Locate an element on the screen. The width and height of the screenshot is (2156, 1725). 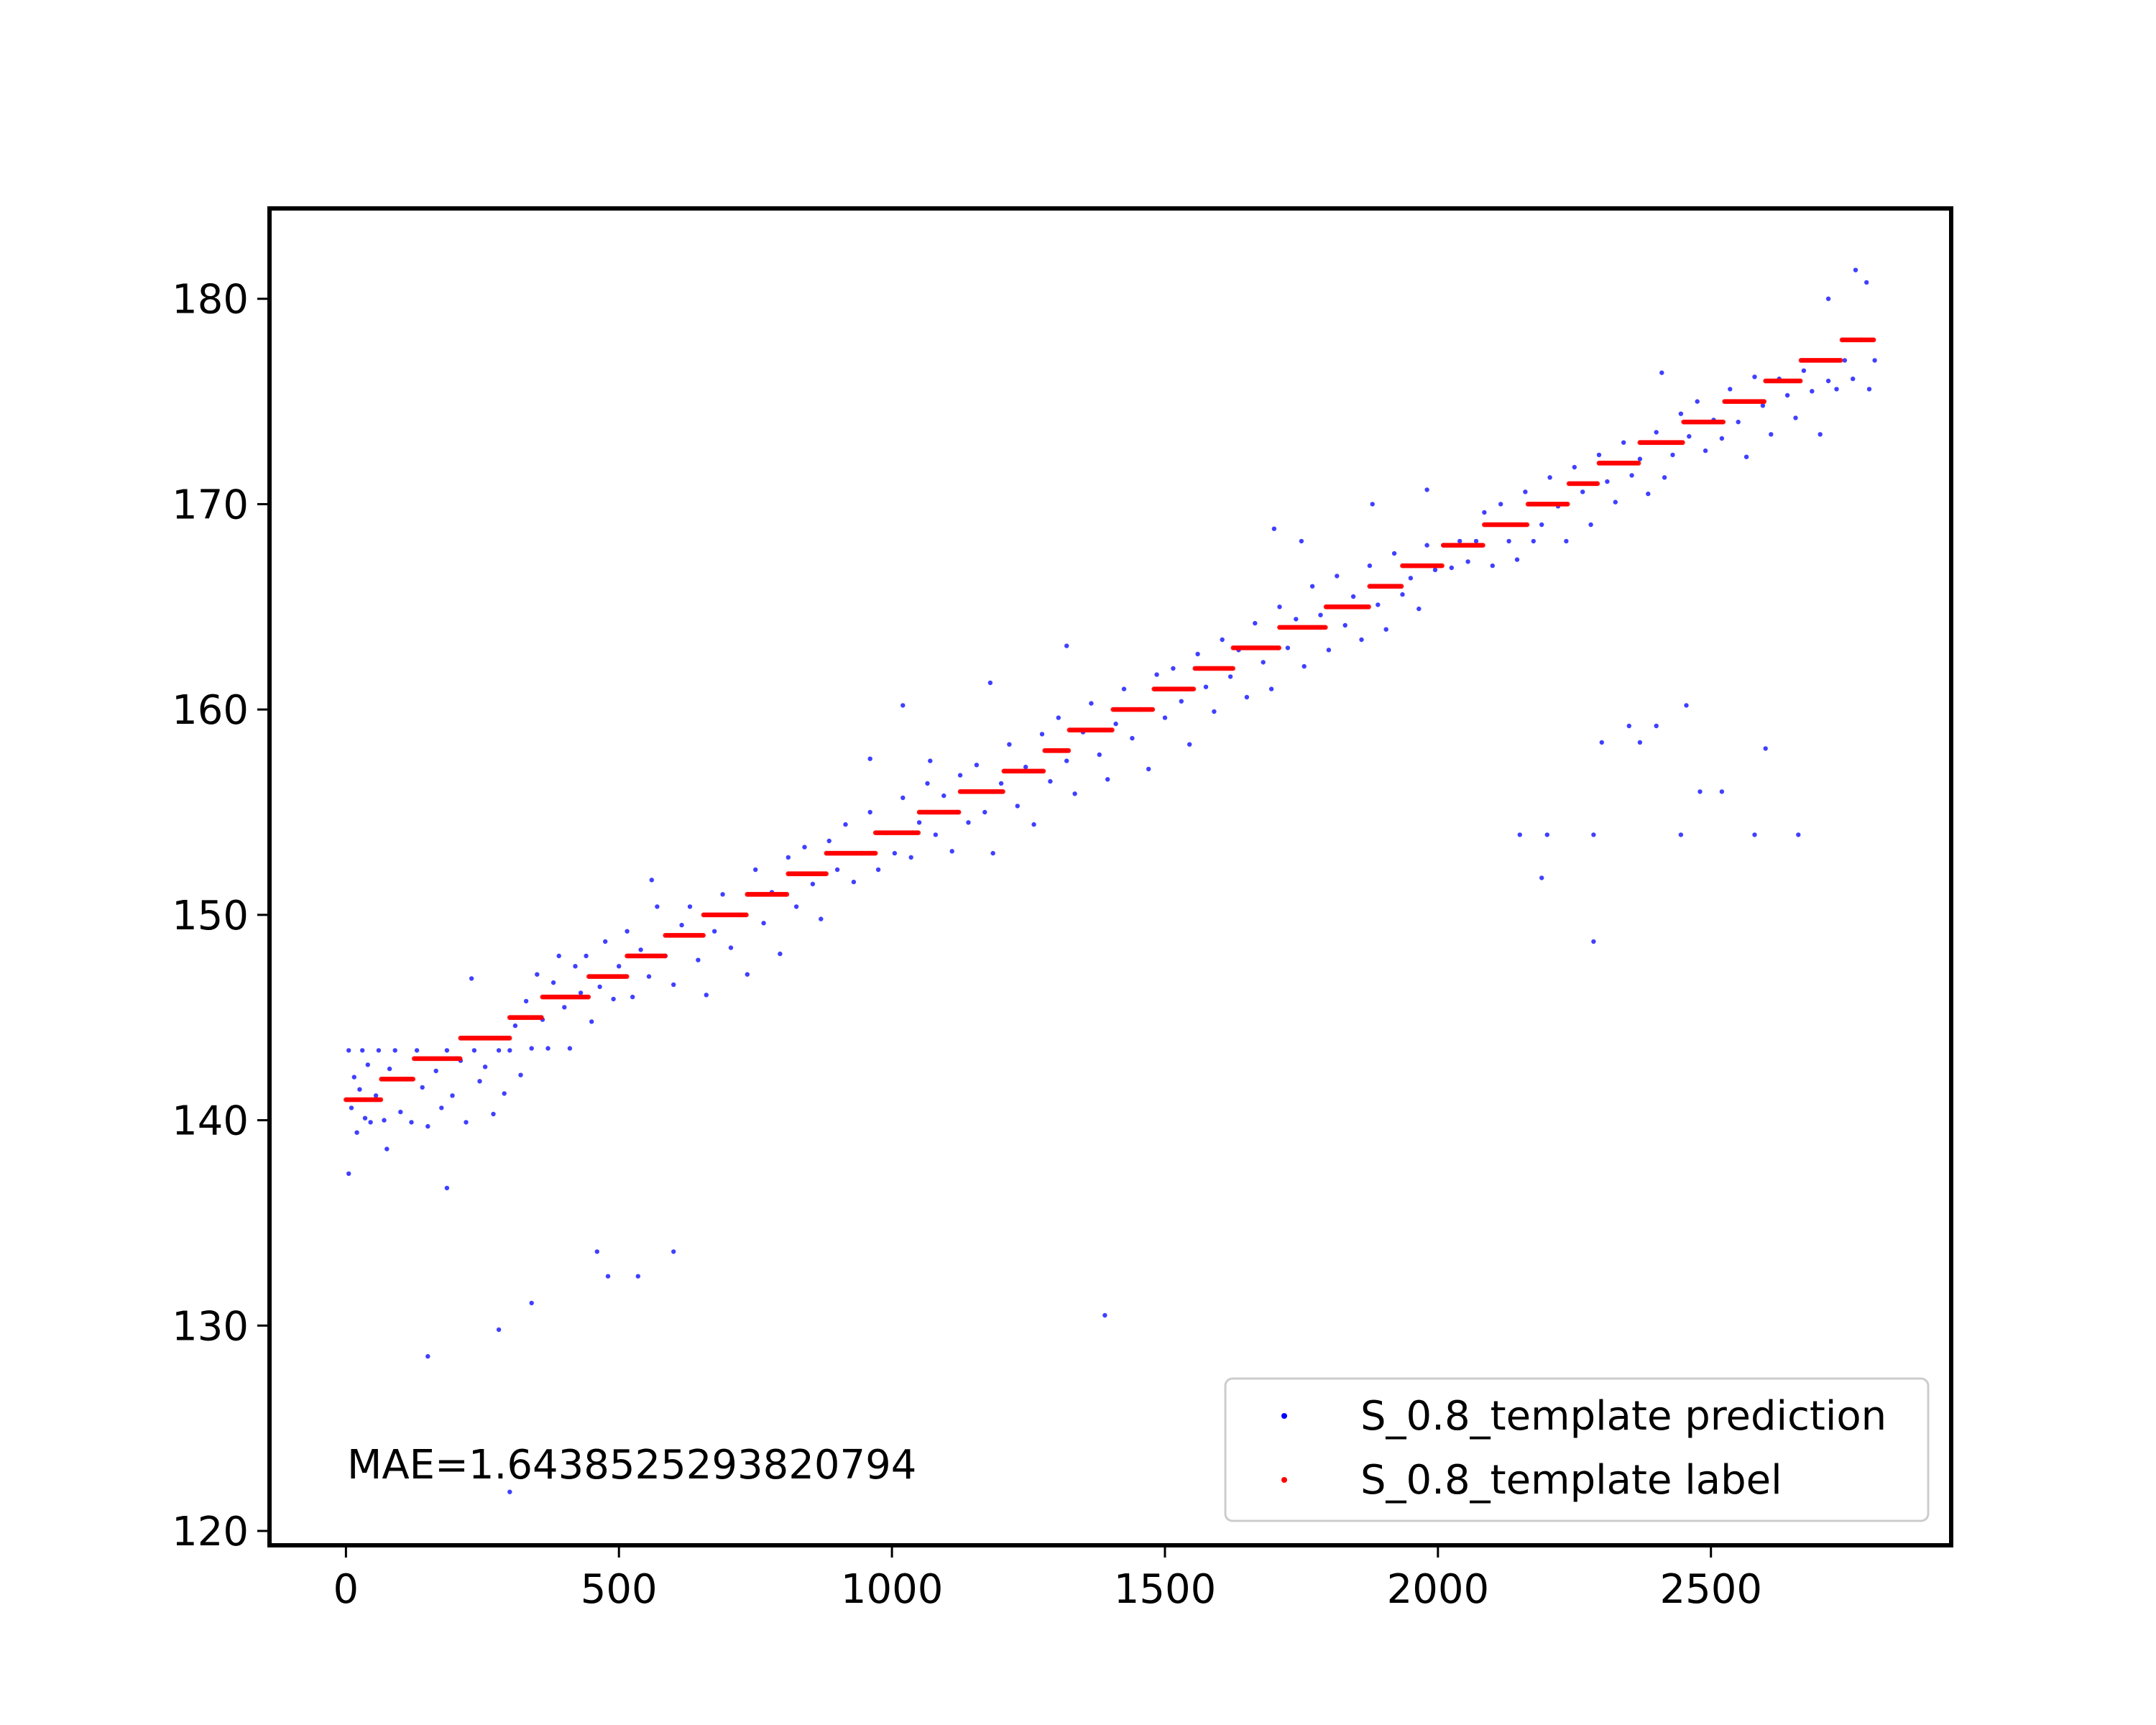
x-axis: 0 500 1000 1500 2000 2500 is located at coordinates (1047, 1580).